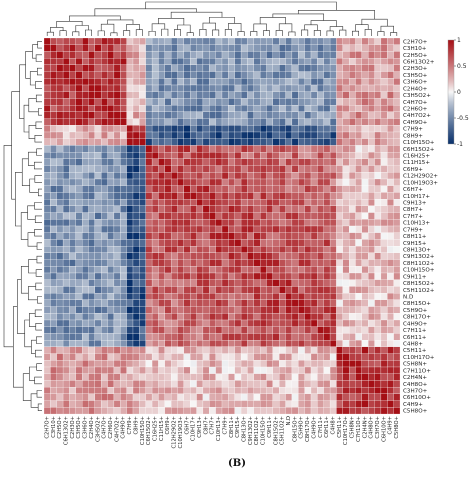 Image resolution: width=474 pixels, height=478 pixels. I want to click on column-label: C12H29O2+, so click(175, 432).